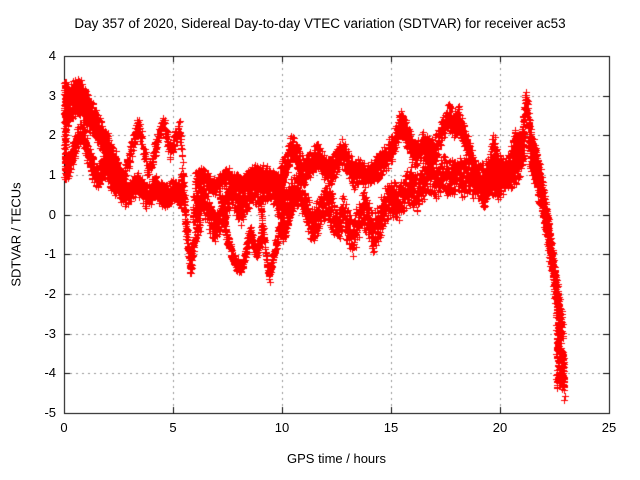 This screenshot has width=640, height=480. What do you see at coordinates (50, 254) in the screenshot?
I see `y-tick-label: -1` at bounding box center [50, 254].